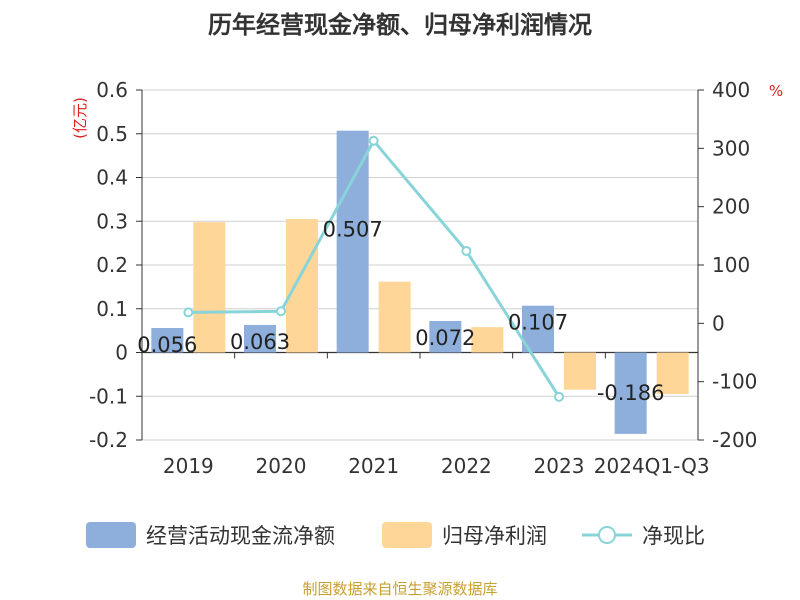 This screenshot has width=800, height=600. Describe the element at coordinates (776, 91) in the screenshot. I see `right-axis-unit: %` at that location.